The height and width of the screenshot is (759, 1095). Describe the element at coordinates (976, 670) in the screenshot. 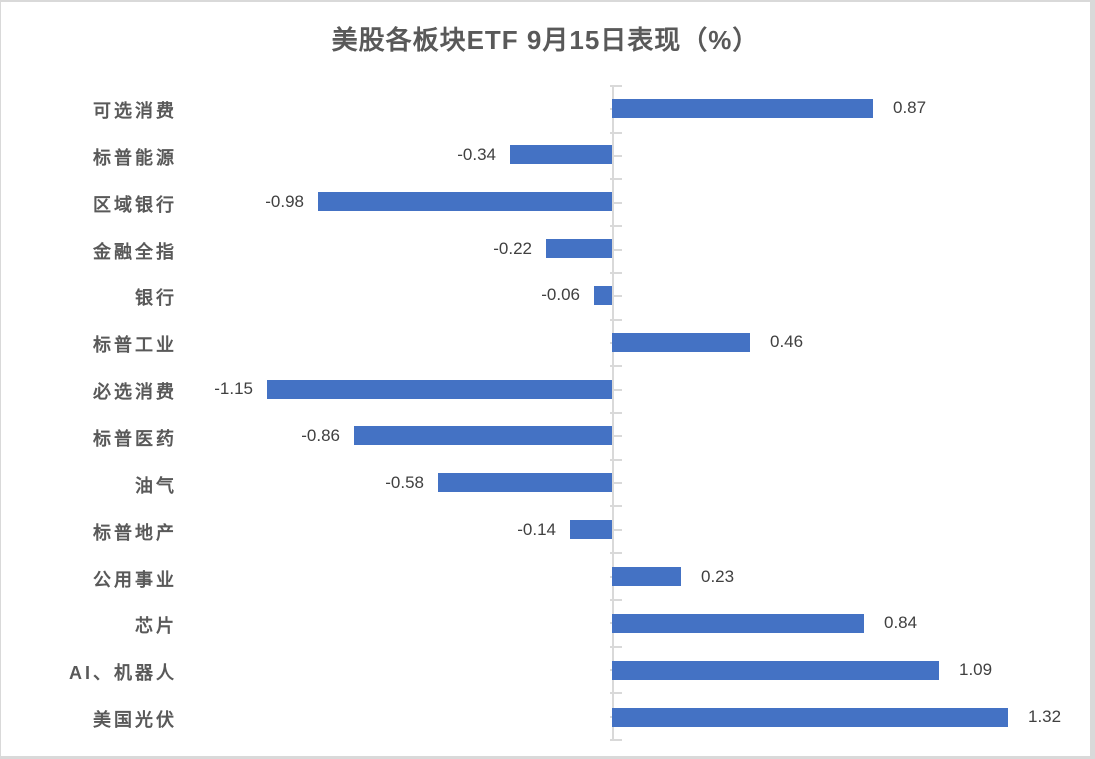

I see `value-label: 1.09` at that location.